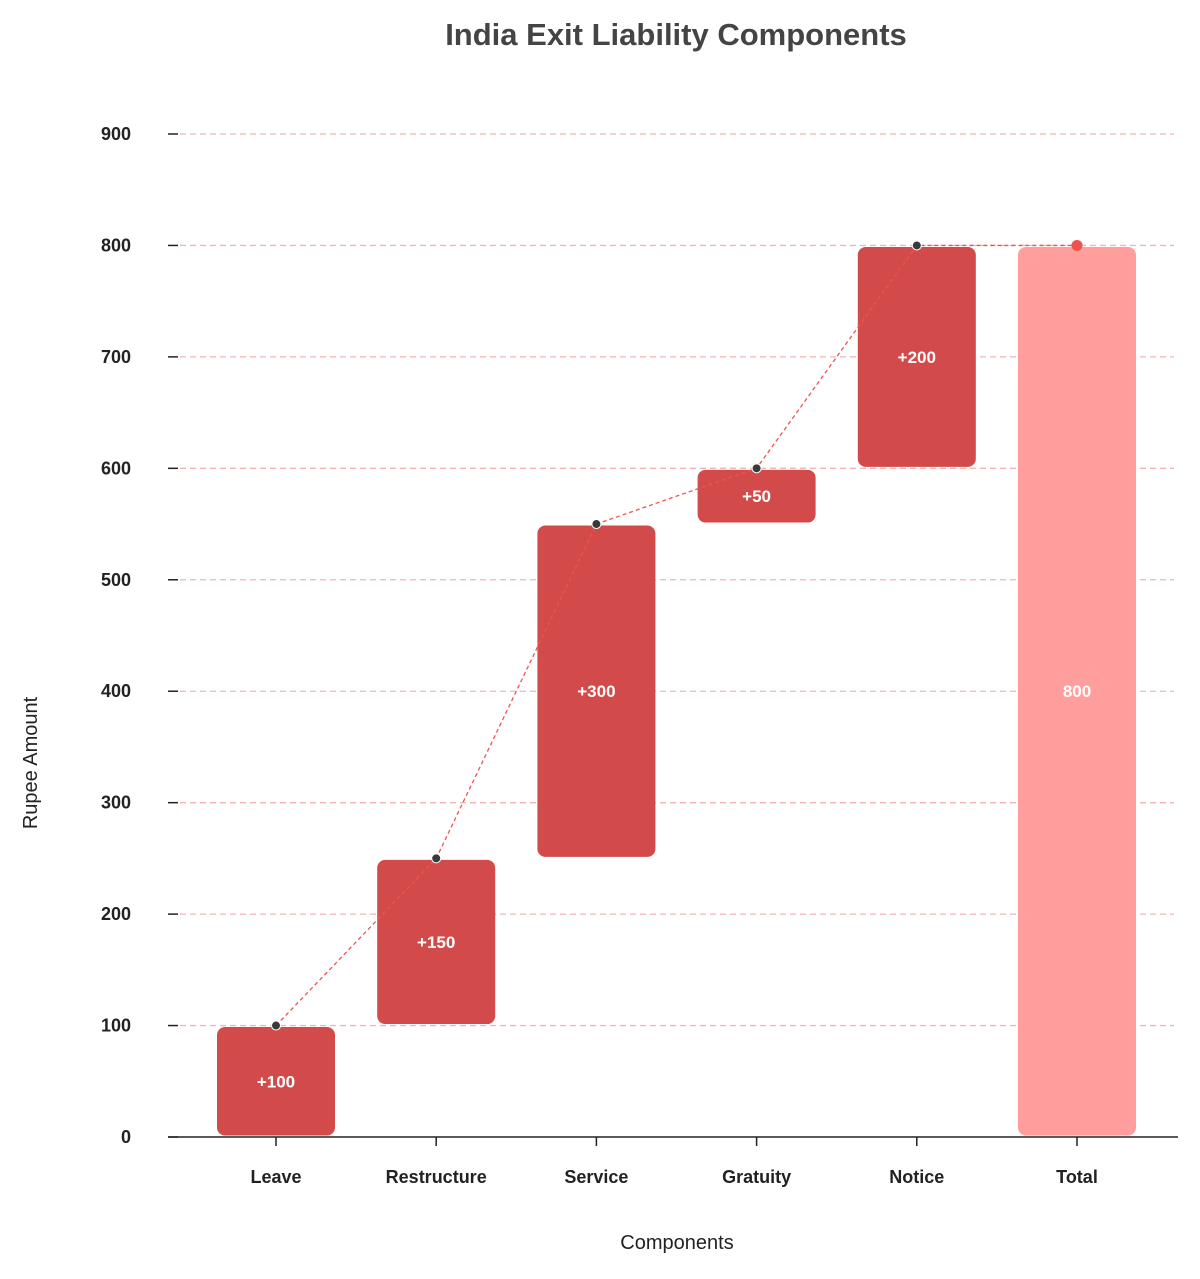  Describe the element at coordinates (436, 858) in the screenshot. I see `connector-point-restructure` at that location.